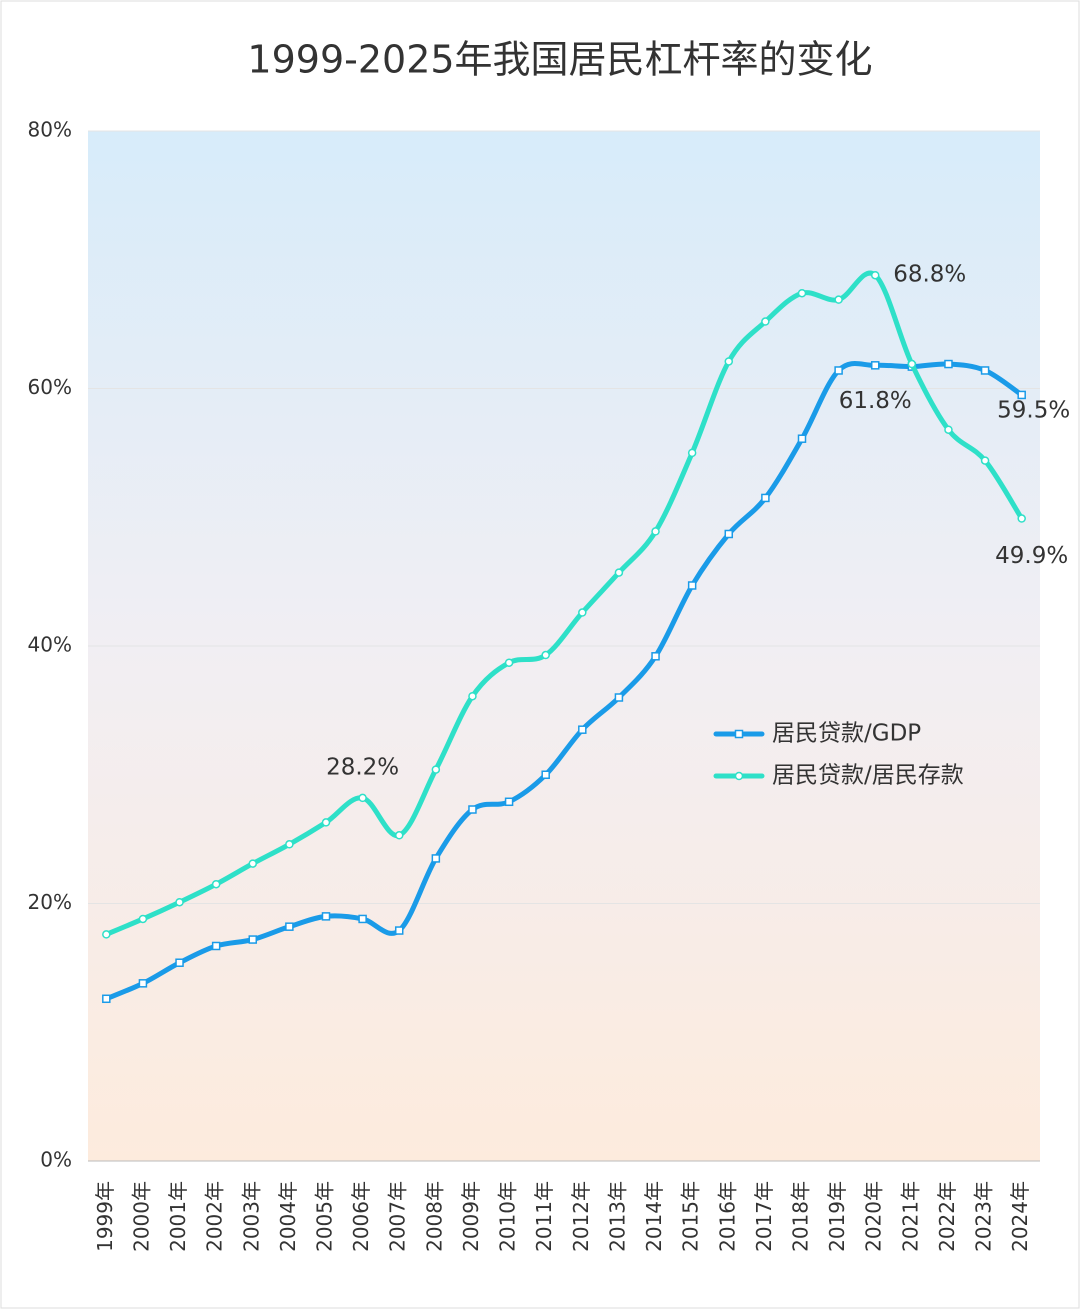 The image size is (1080, 1313). What do you see at coordinates (581, 1216) in the screenshot?
I see `x-tick-label: 2012年` at bounding box center [581, 1216].